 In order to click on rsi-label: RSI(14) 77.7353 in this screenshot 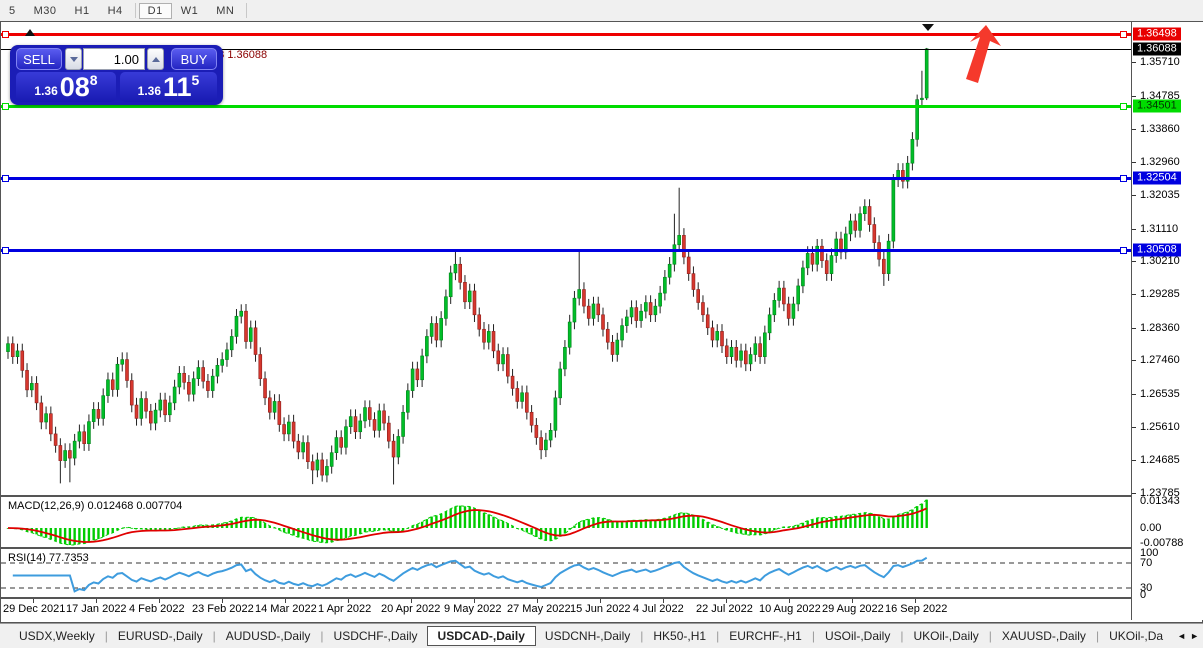, I will do `click(48, 558)`.